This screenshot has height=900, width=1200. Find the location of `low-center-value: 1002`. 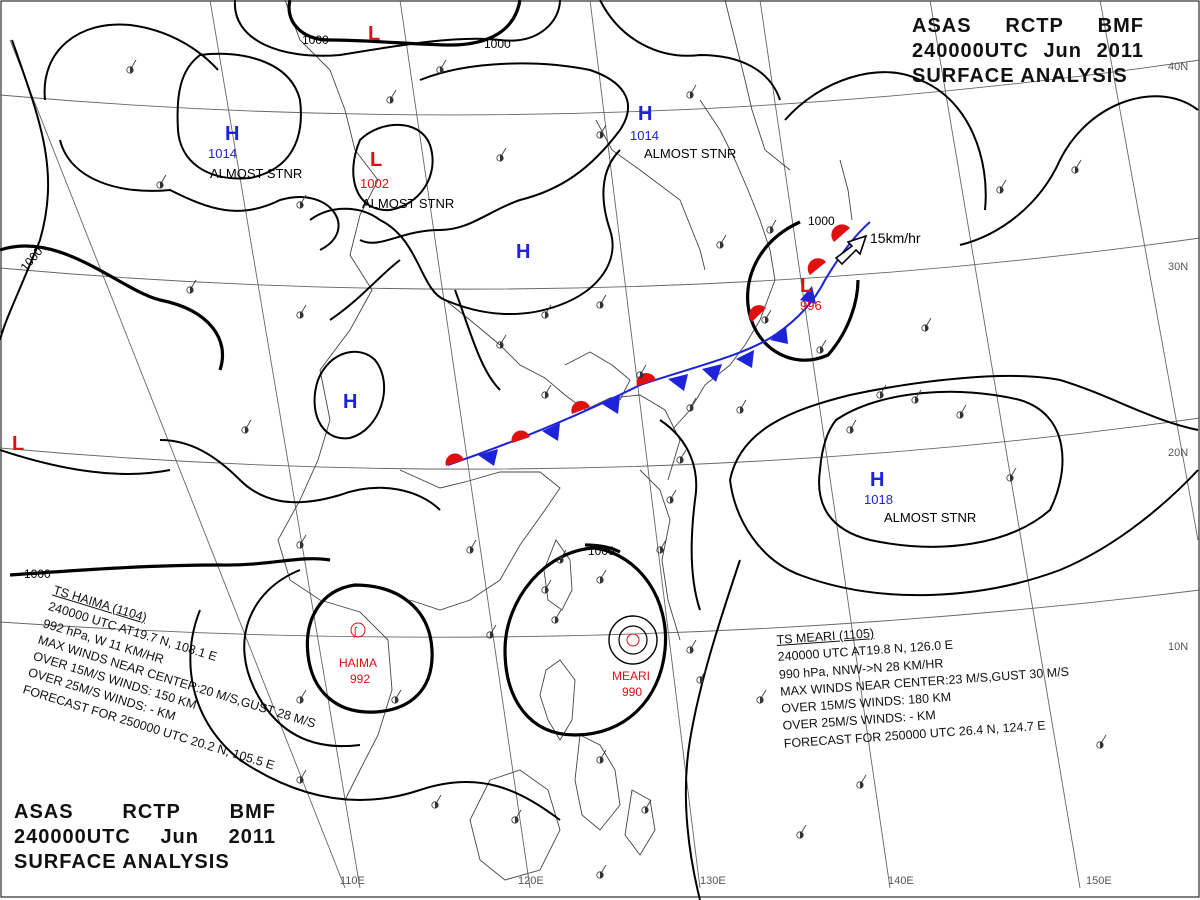

low-center-value: 1002 is located at coordinates (374, 183).